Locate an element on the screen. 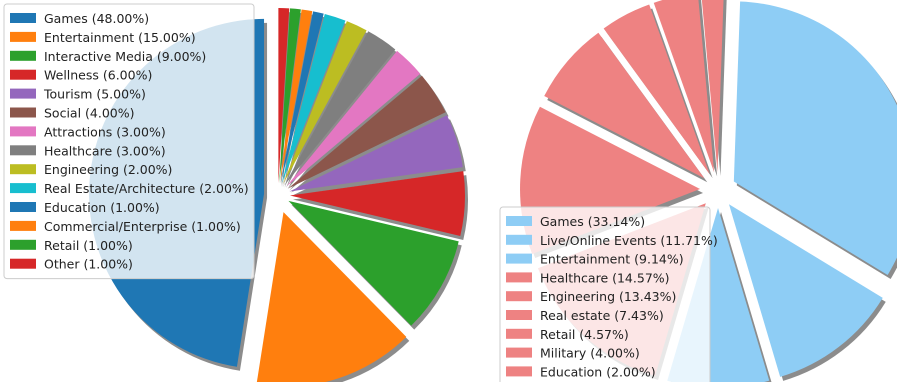 The width and height of the screenshot is (897, 382). left-legend-swatch-interactive-media is located at coordinates (23, 55).